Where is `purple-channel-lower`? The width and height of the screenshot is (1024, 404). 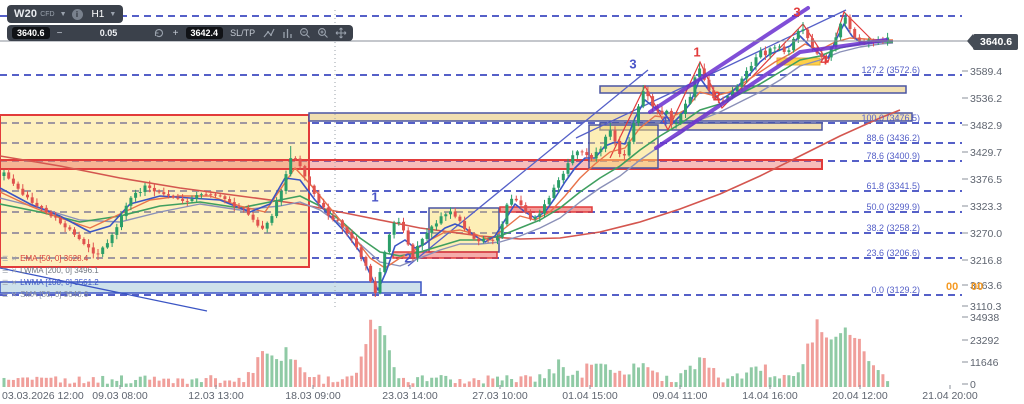 purple-channel-lower is located at coordinates (771, 94).